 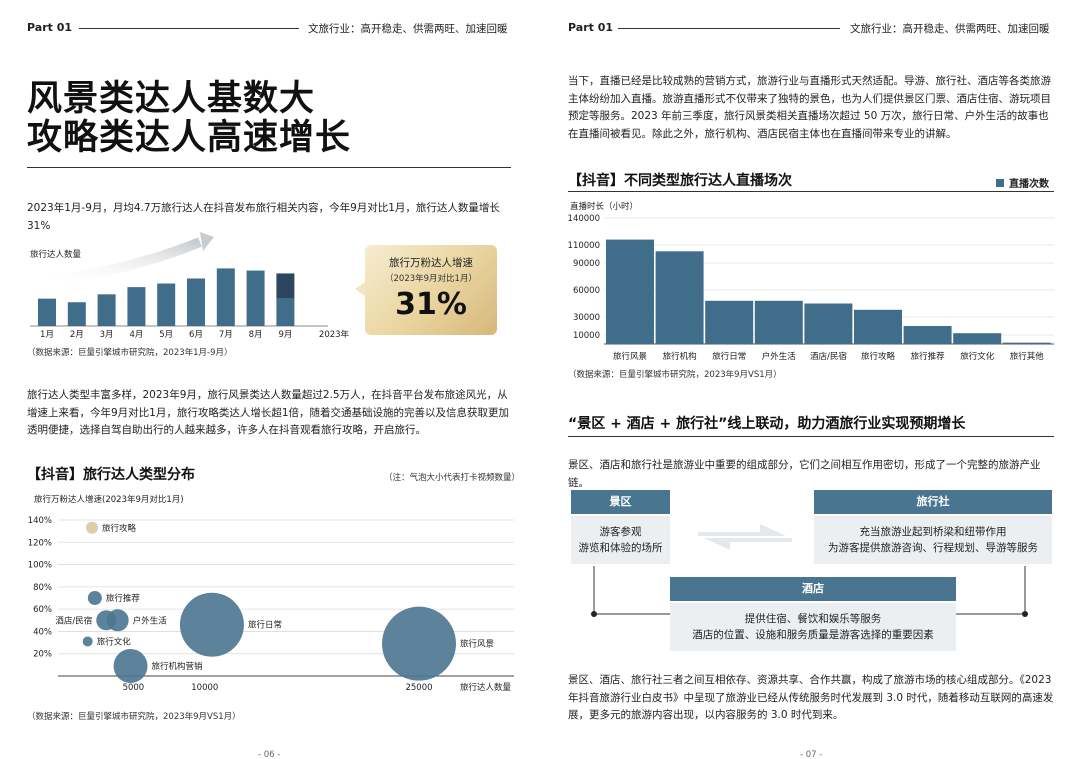 What do you see at coordinates (56, 254) in the screenshot?
I see `bar-y-label: 旅行达人数量` at bounding box center [56, 254].